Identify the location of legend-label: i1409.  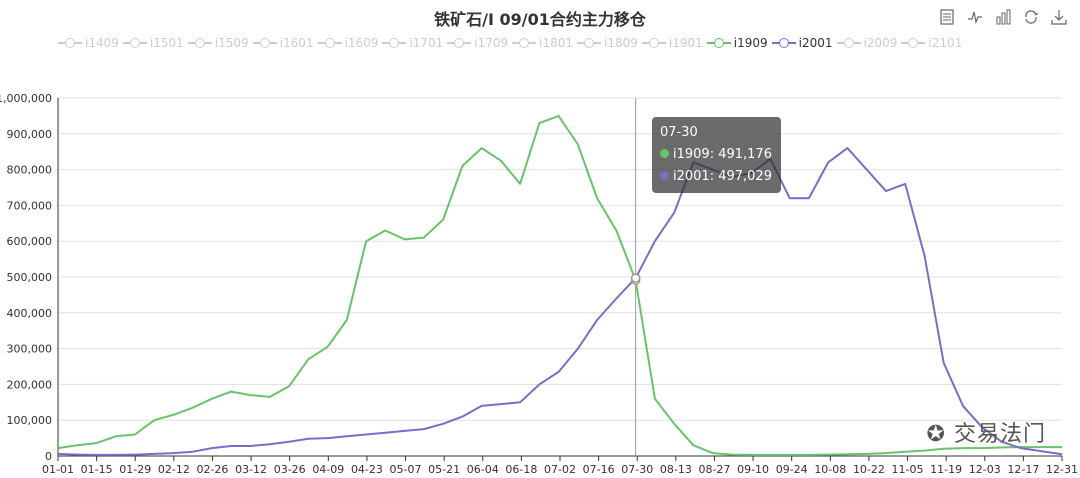
(102, 43).